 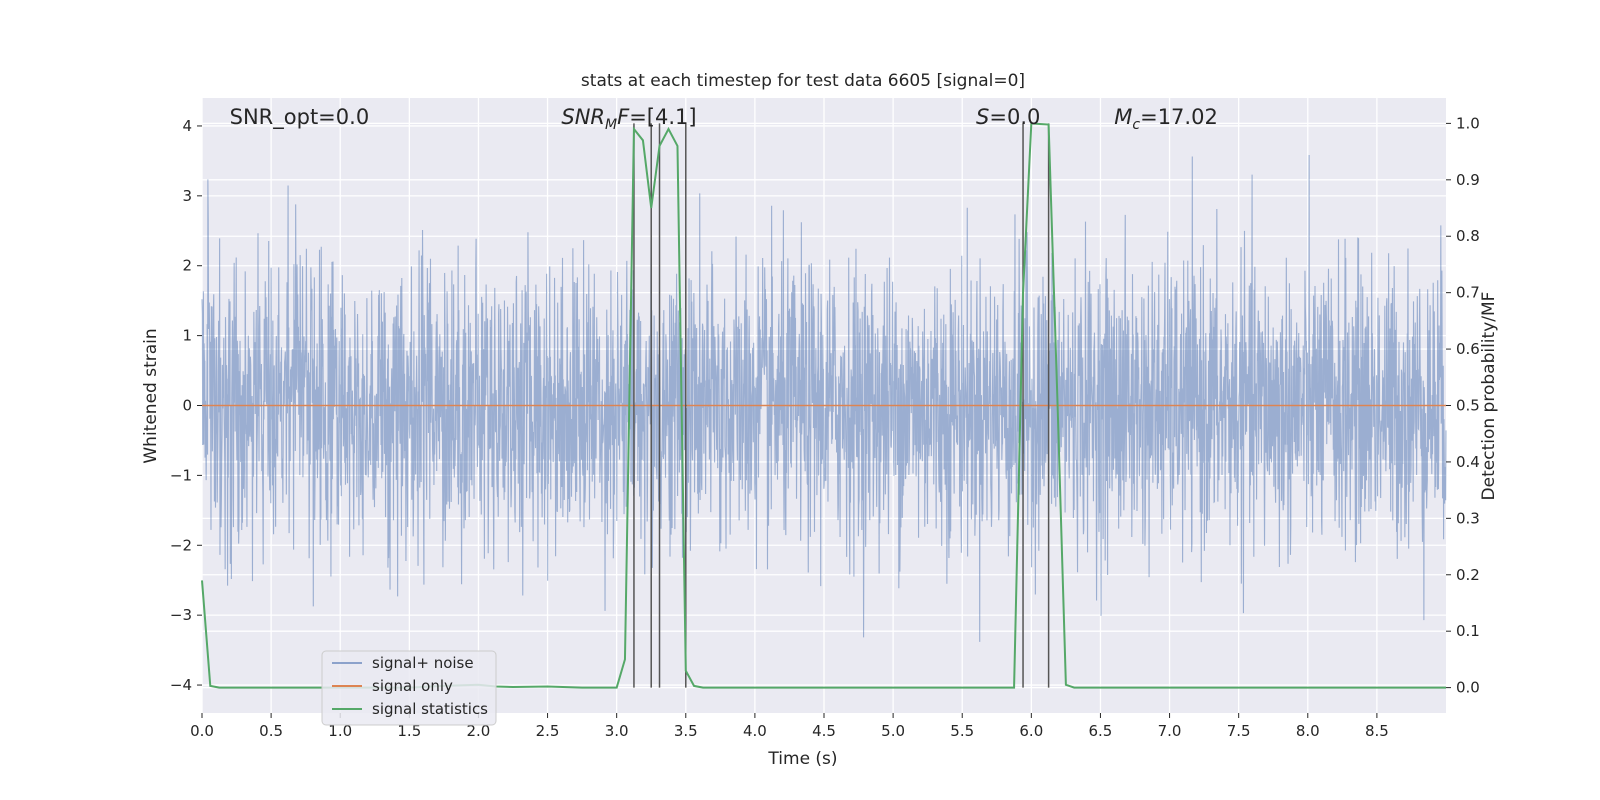 What do you see at coordinates (181, 685) in the screenshot?
I see `y-tick-label: −4` at bounding box center [181, 685].